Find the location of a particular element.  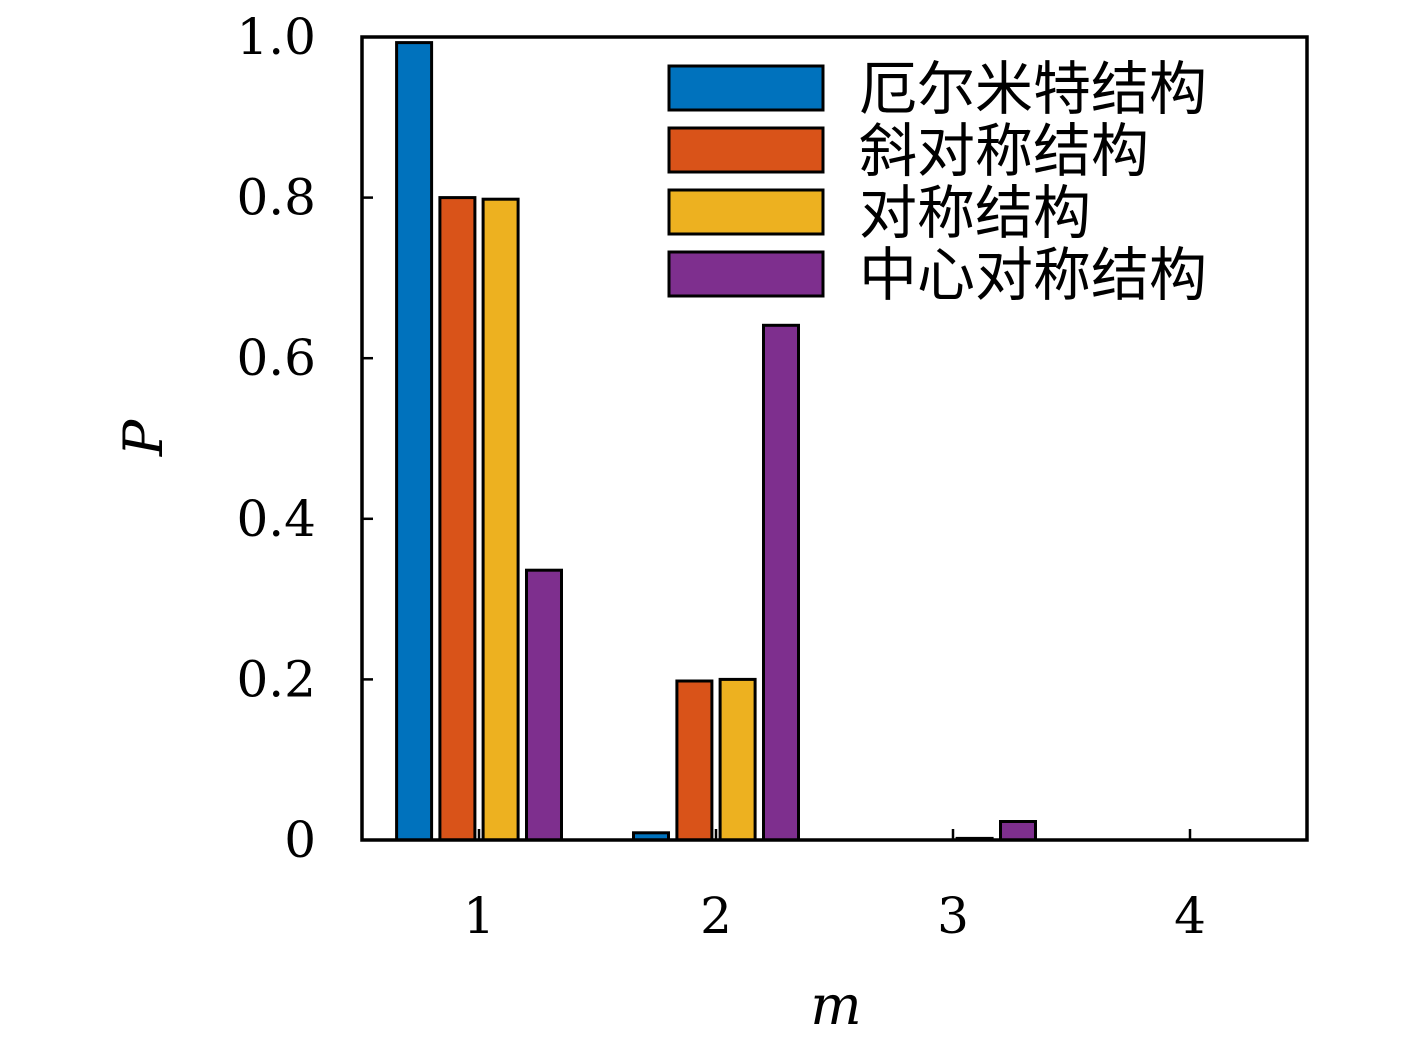

y-axis-label: P is located at coordinates (143, 437).